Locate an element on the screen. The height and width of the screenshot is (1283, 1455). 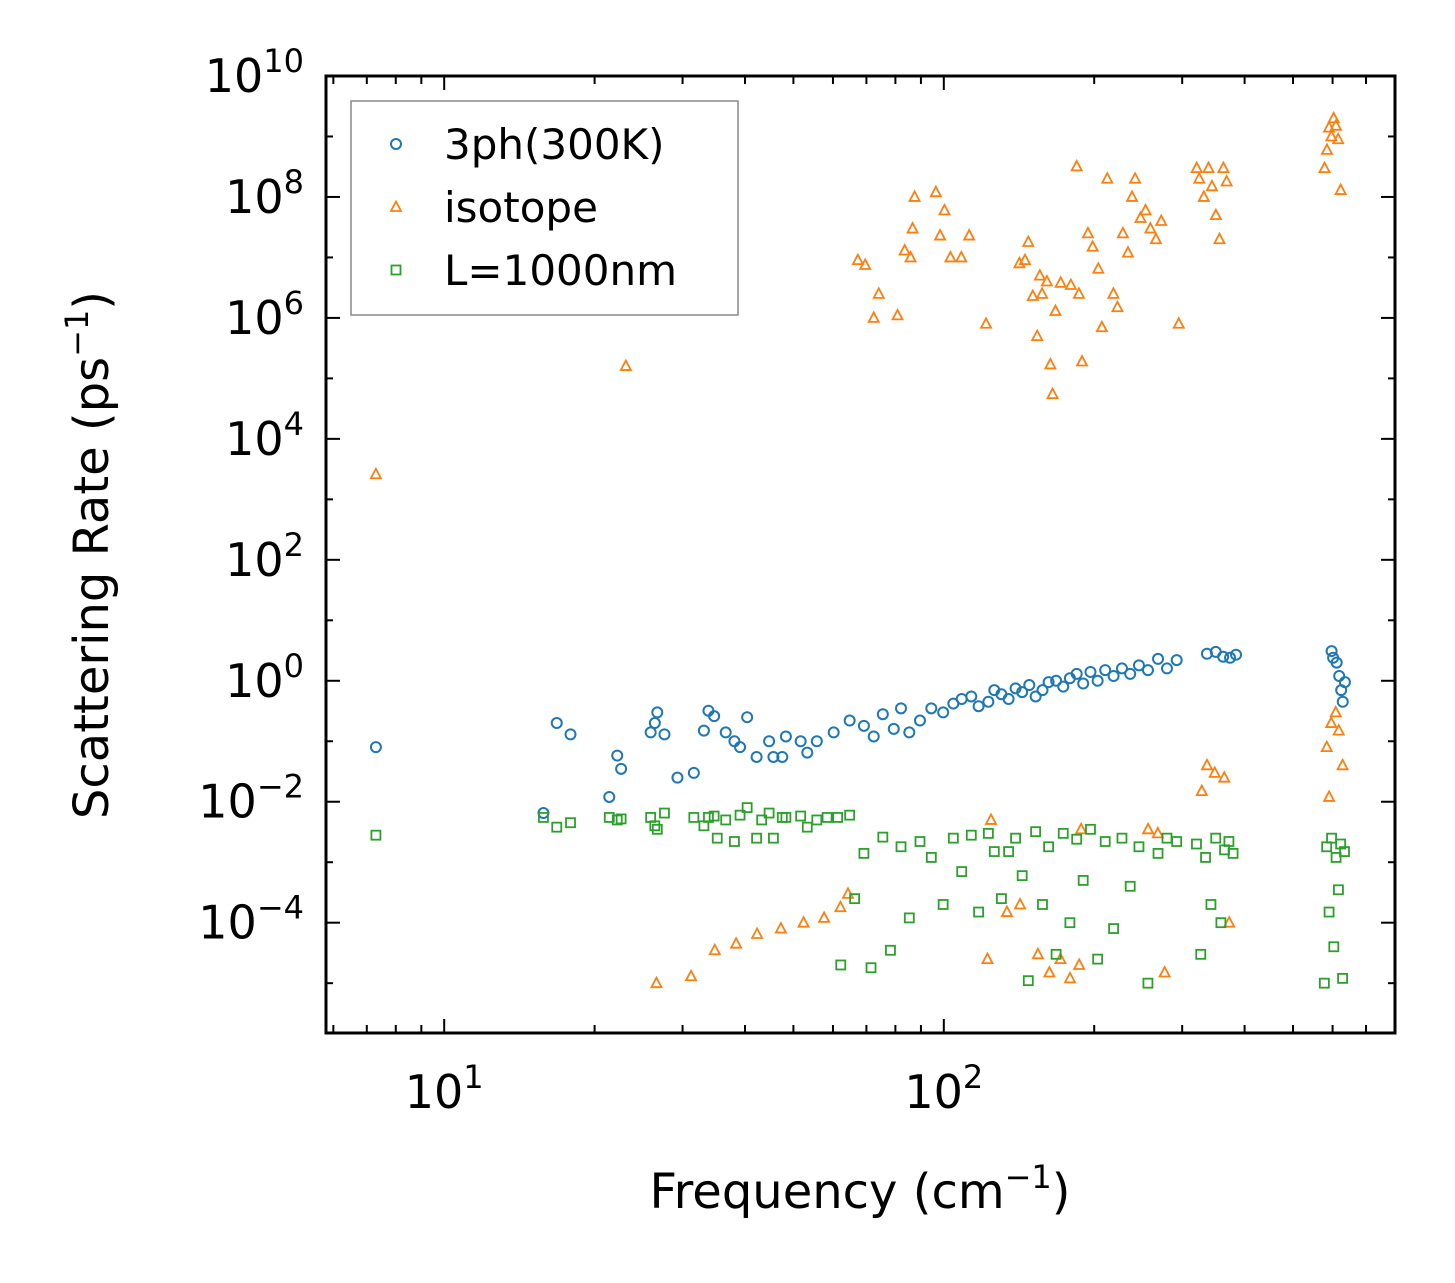
y-tick-label: 10⁰ is located at coordinates (264, 677).